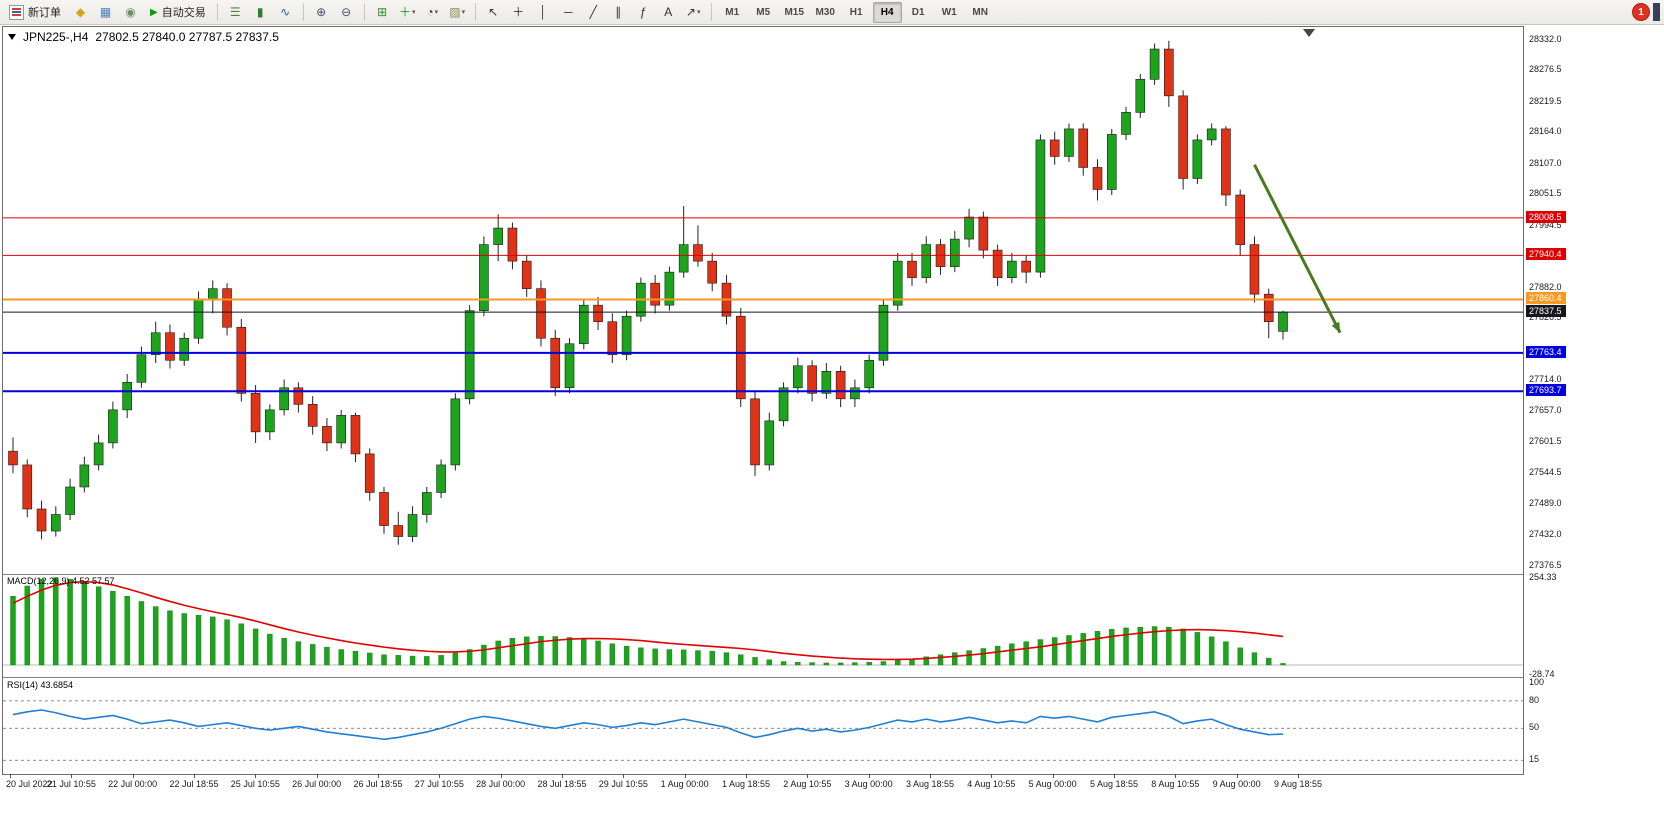 Image resolution: width=1664 pixels, height=840 pixels. Describe the element at coordinates (1309, 33) in the screenshot. I see `chart-shift-marker-icon` at that location.